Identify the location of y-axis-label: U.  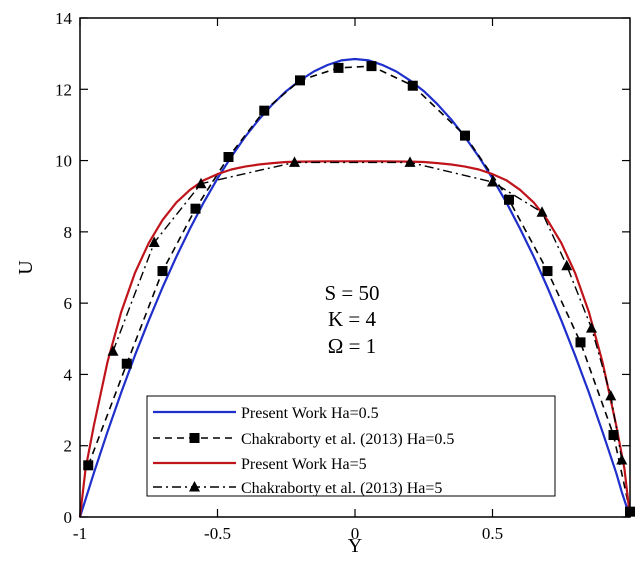
(26, 267).